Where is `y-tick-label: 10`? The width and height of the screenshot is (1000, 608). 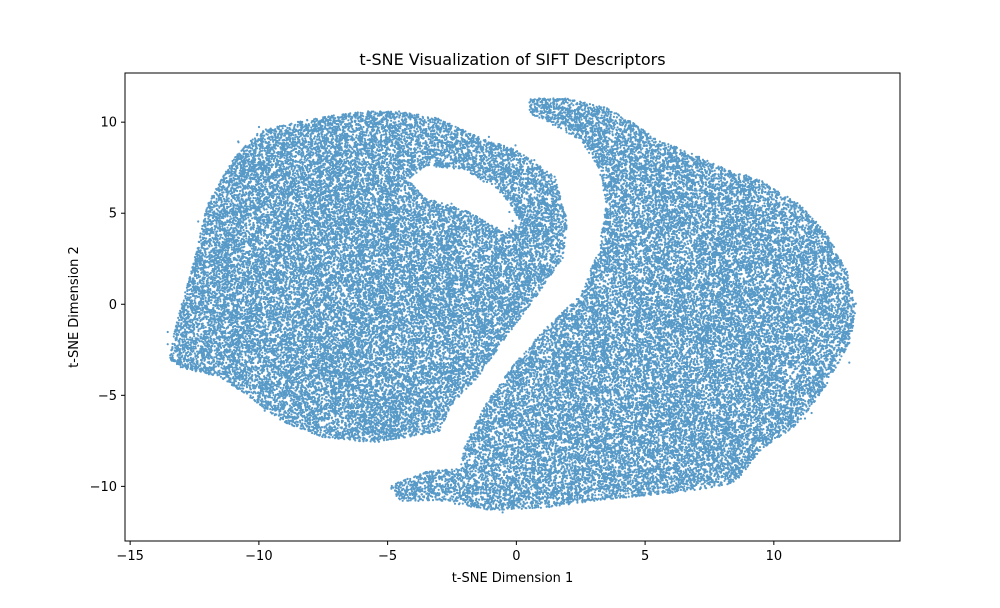 y-tick-label: 10 is located at coordinates (108, 123).